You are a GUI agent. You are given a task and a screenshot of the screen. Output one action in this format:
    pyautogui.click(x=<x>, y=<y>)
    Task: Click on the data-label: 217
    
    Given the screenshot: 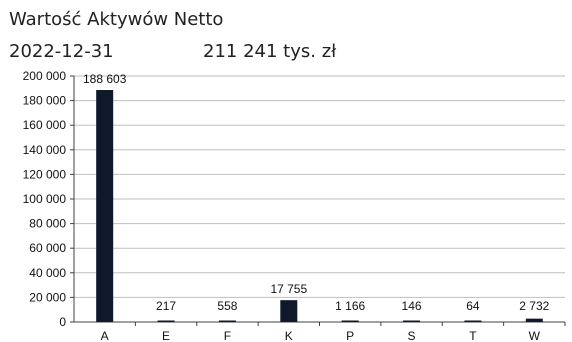 What is the action you would take?
    pyautogui.click(x=166, y=306)
    